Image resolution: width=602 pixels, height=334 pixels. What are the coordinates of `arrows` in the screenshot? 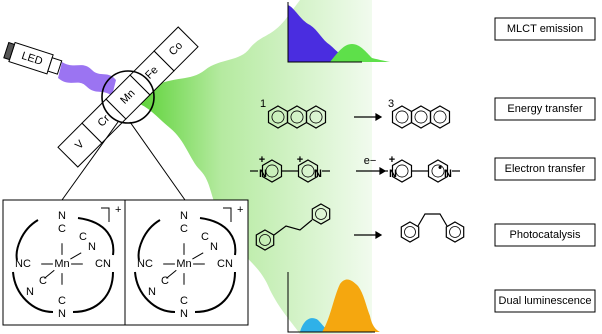 It's located at (370, 176).